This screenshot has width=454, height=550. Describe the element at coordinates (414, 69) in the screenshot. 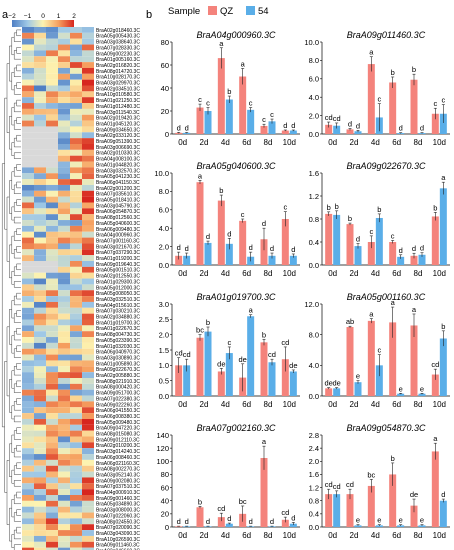

I see `significance-letter: b` at that location.